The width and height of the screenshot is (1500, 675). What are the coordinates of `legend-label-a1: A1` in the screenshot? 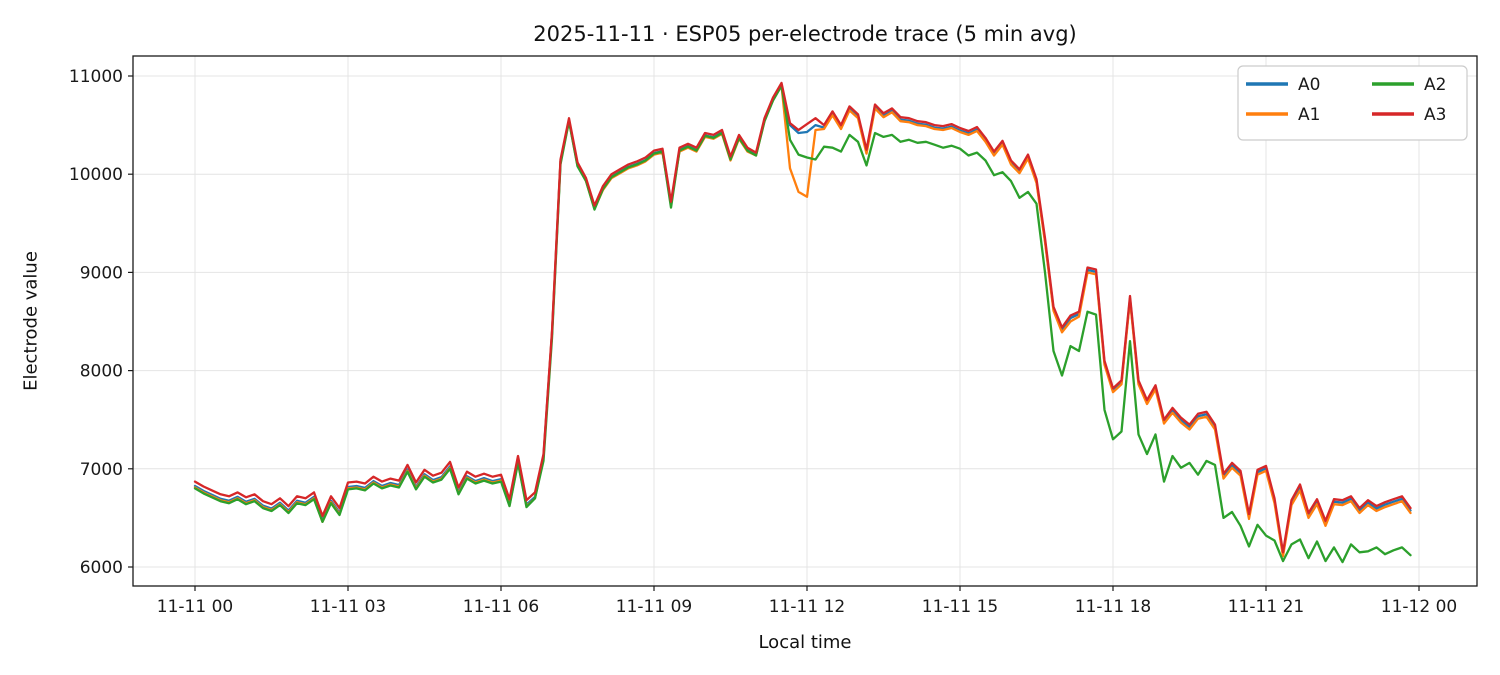 It's located at (1309, 115).